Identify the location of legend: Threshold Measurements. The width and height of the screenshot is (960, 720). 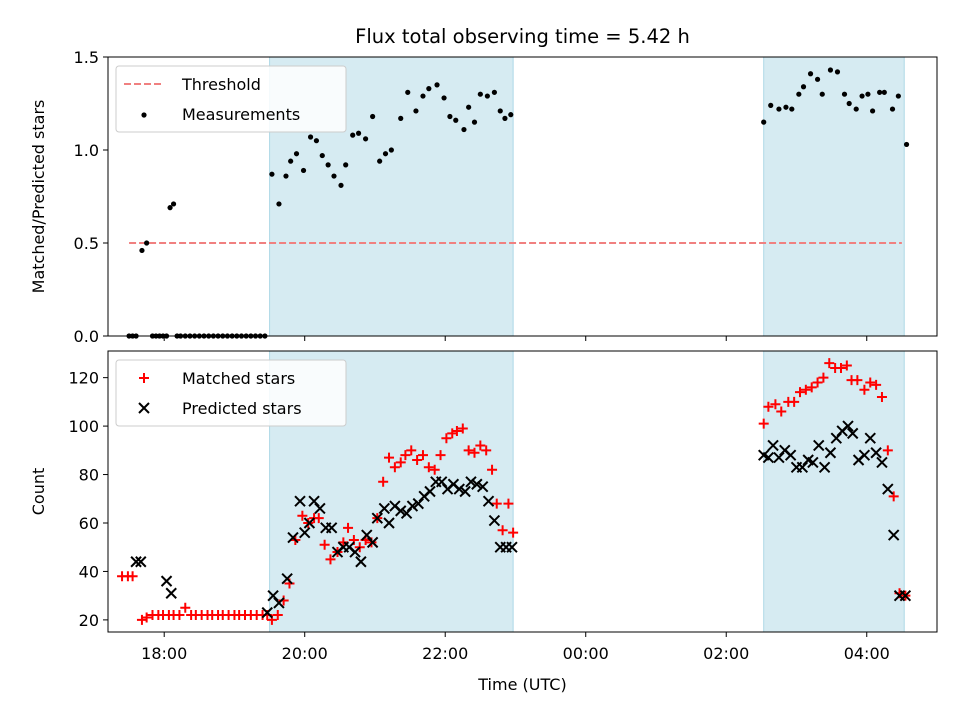
(231, 99).